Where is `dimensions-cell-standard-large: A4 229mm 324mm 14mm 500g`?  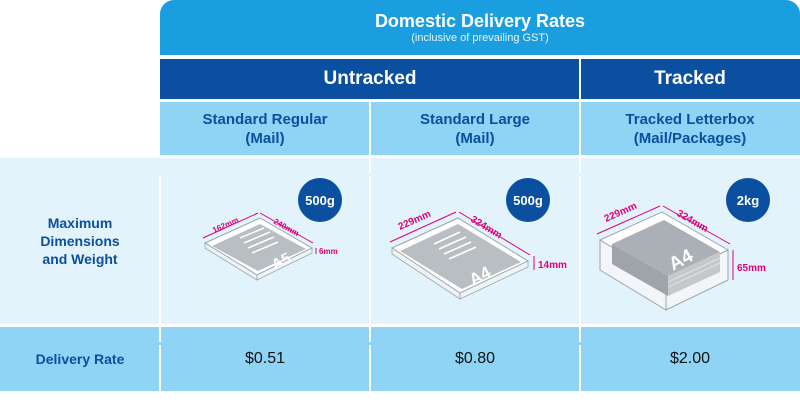 dimensions-cell-standard-large: A4 229mm 324mm 14mm 500g is located at coordinates (475, 241).